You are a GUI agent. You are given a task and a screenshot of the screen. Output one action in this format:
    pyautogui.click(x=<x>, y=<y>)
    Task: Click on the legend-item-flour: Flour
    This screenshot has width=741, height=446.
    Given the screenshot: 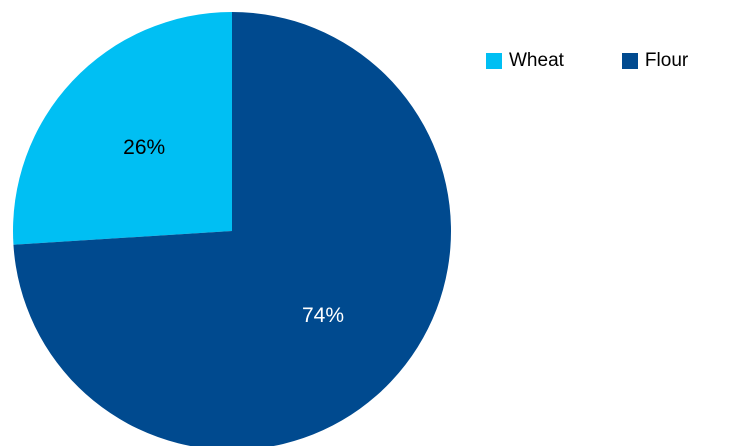 What is the action you would take?
    pyautogui.click(x=655, y=61)
    